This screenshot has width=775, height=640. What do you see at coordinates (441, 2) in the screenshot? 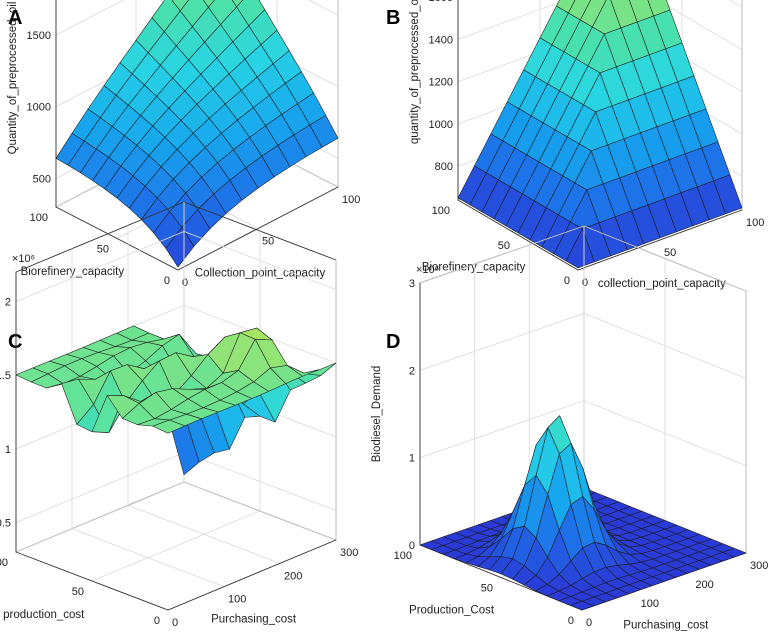
I see `z-tick-label: 1600` at bounding box center [441, 2].